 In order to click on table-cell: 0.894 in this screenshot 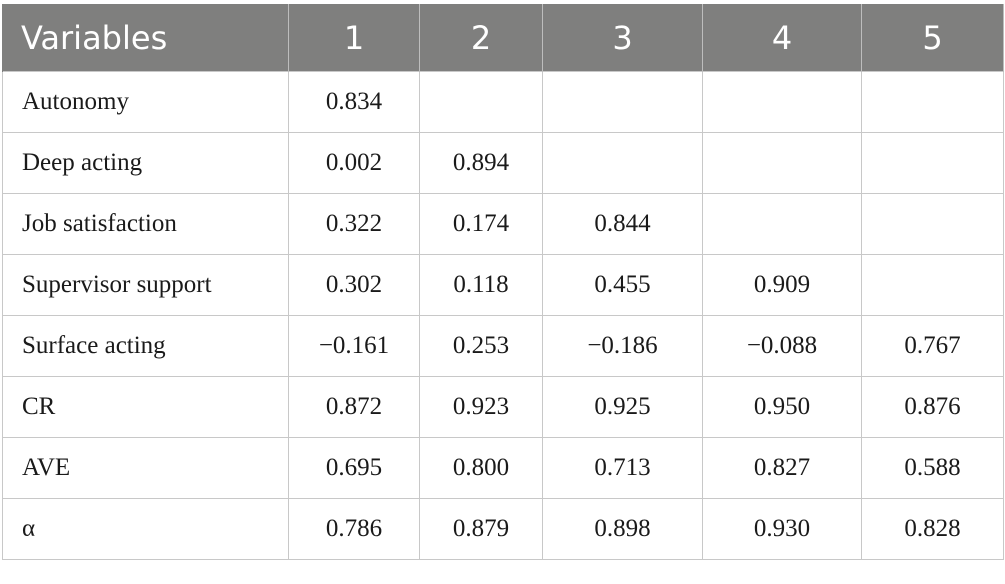, I will do `click(481, 163)`.